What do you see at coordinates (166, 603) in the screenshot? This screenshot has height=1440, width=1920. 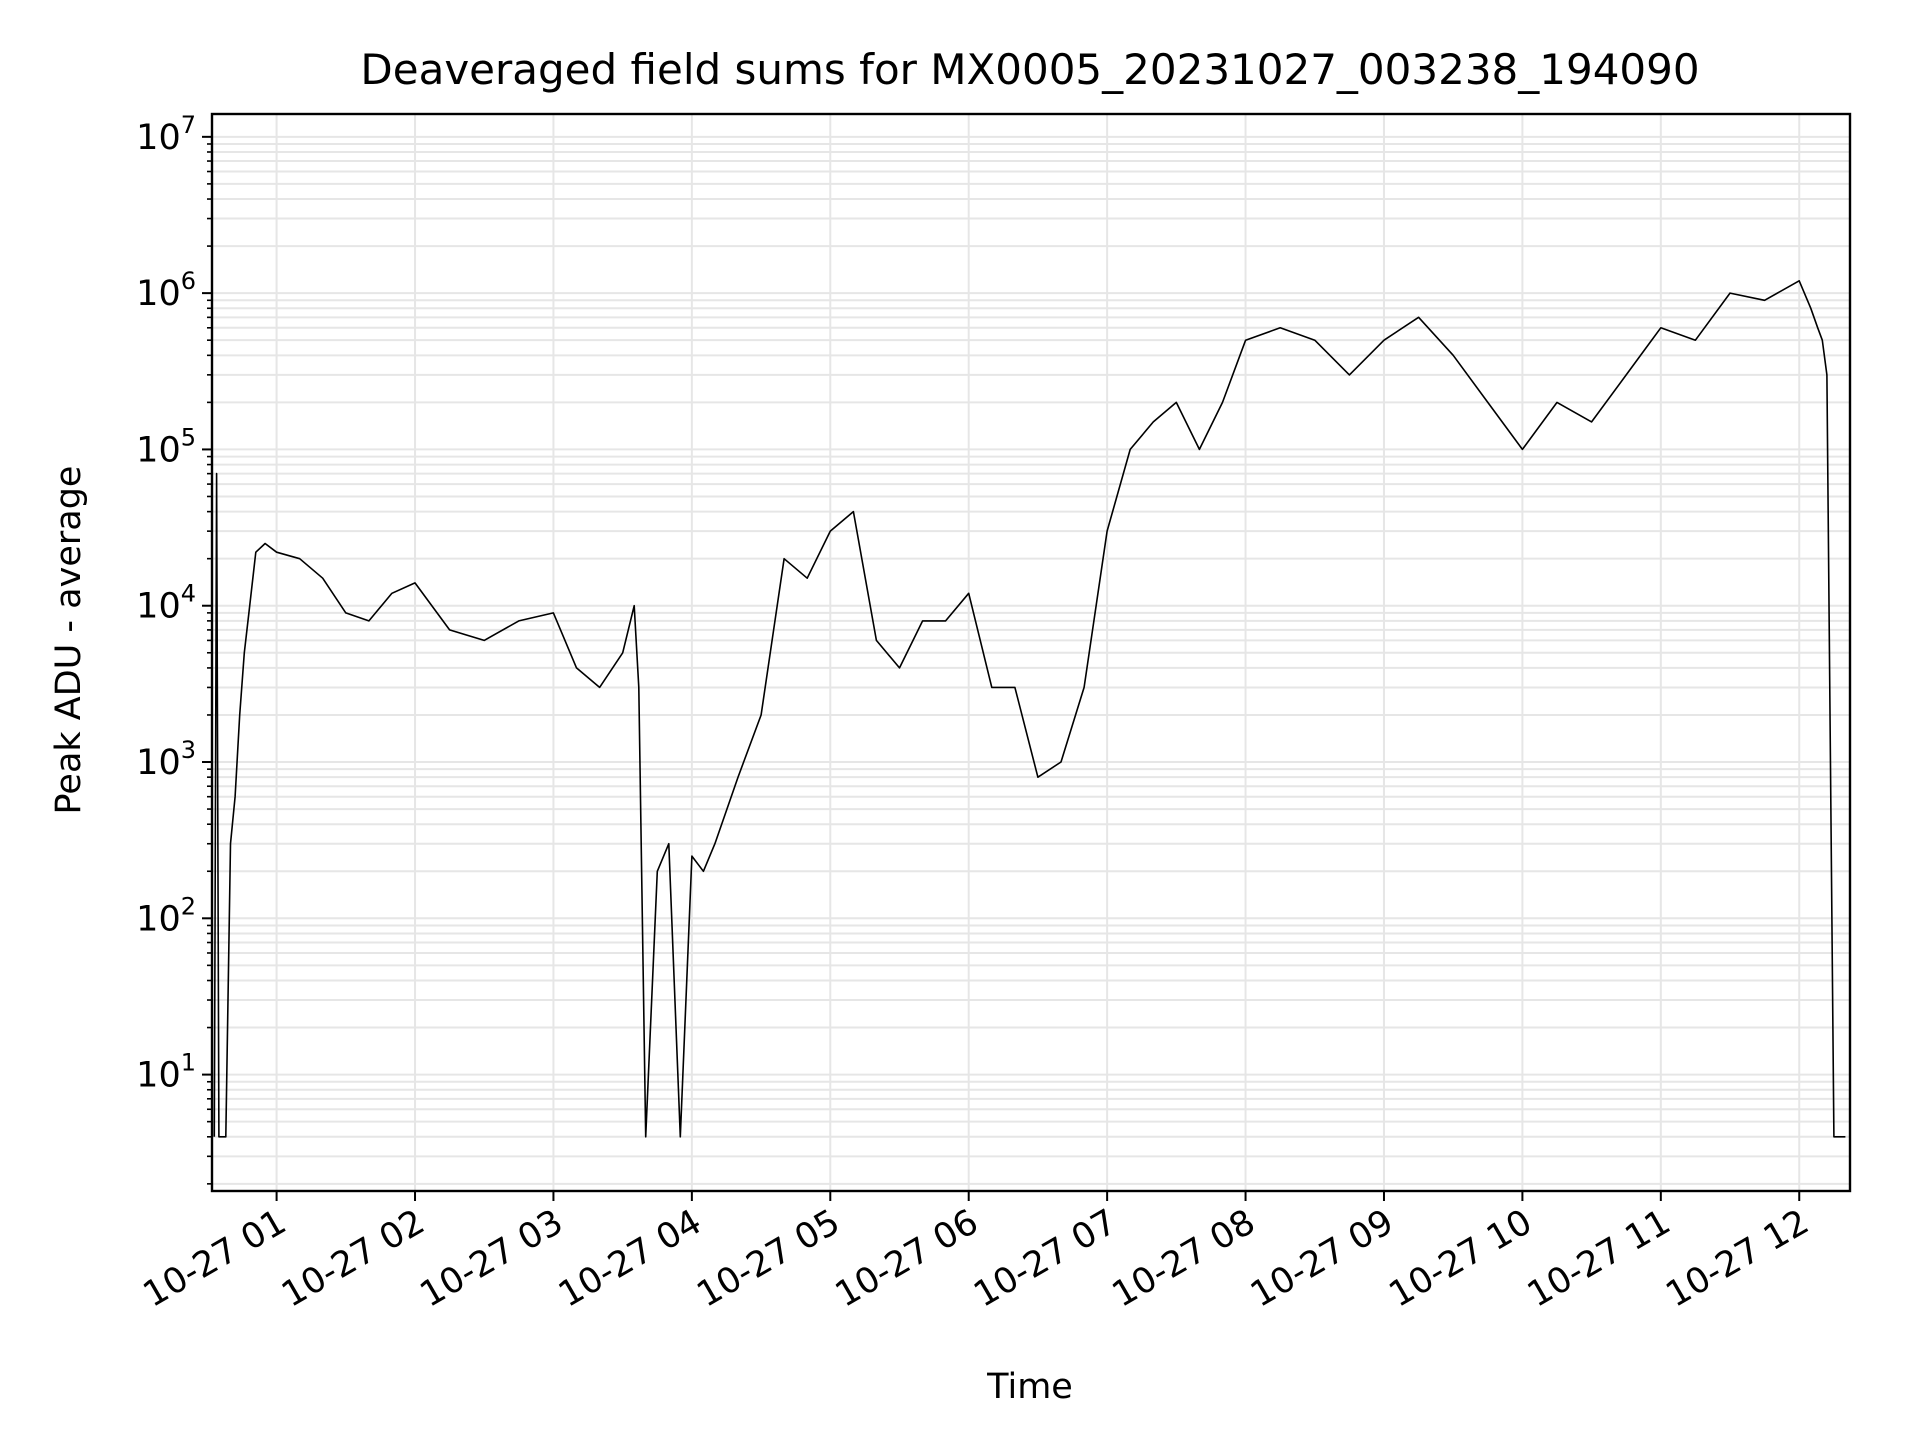 I see `y-tick-label: 10⁴` at bounding box center [166, 603].